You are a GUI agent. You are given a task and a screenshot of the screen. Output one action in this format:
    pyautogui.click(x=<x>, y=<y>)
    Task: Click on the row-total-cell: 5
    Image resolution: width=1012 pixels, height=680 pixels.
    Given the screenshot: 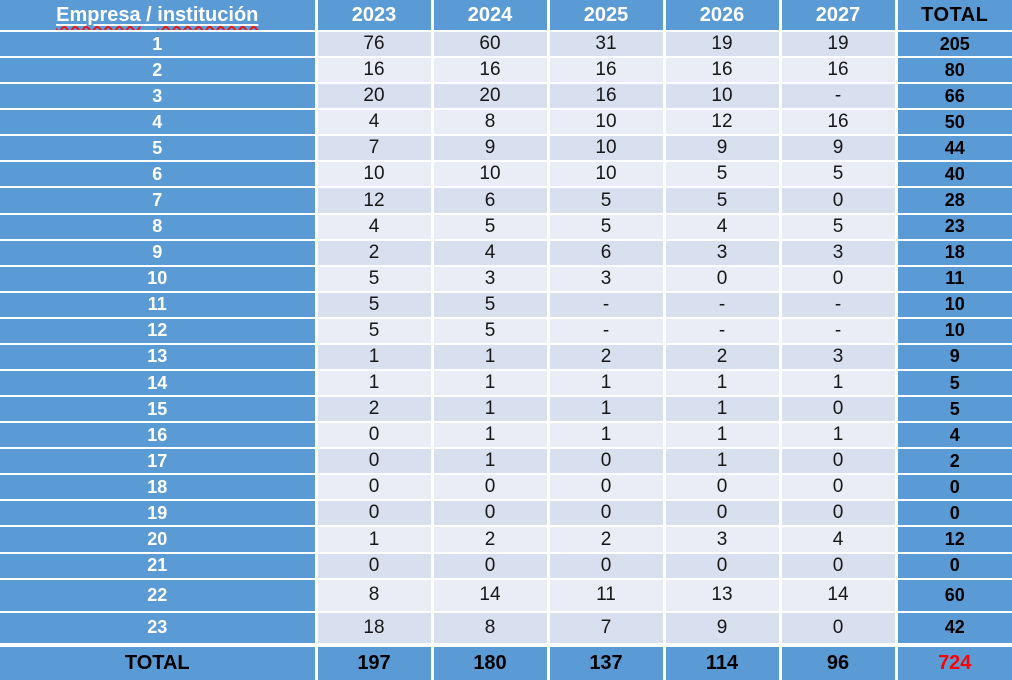 What is the action you would take?
    pyautogui.click(x=953, y=409)
    